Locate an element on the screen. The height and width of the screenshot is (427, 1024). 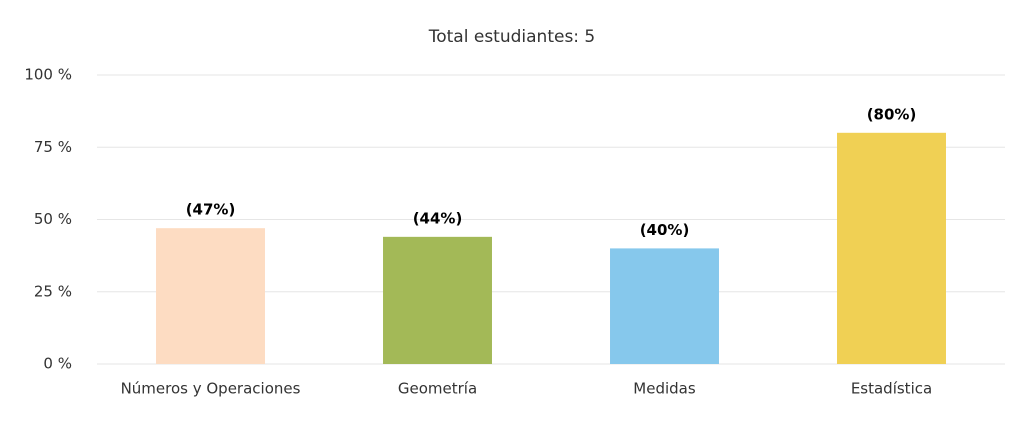
x-tick-label: Números y Operaciones is located at coordinates (211, 389).